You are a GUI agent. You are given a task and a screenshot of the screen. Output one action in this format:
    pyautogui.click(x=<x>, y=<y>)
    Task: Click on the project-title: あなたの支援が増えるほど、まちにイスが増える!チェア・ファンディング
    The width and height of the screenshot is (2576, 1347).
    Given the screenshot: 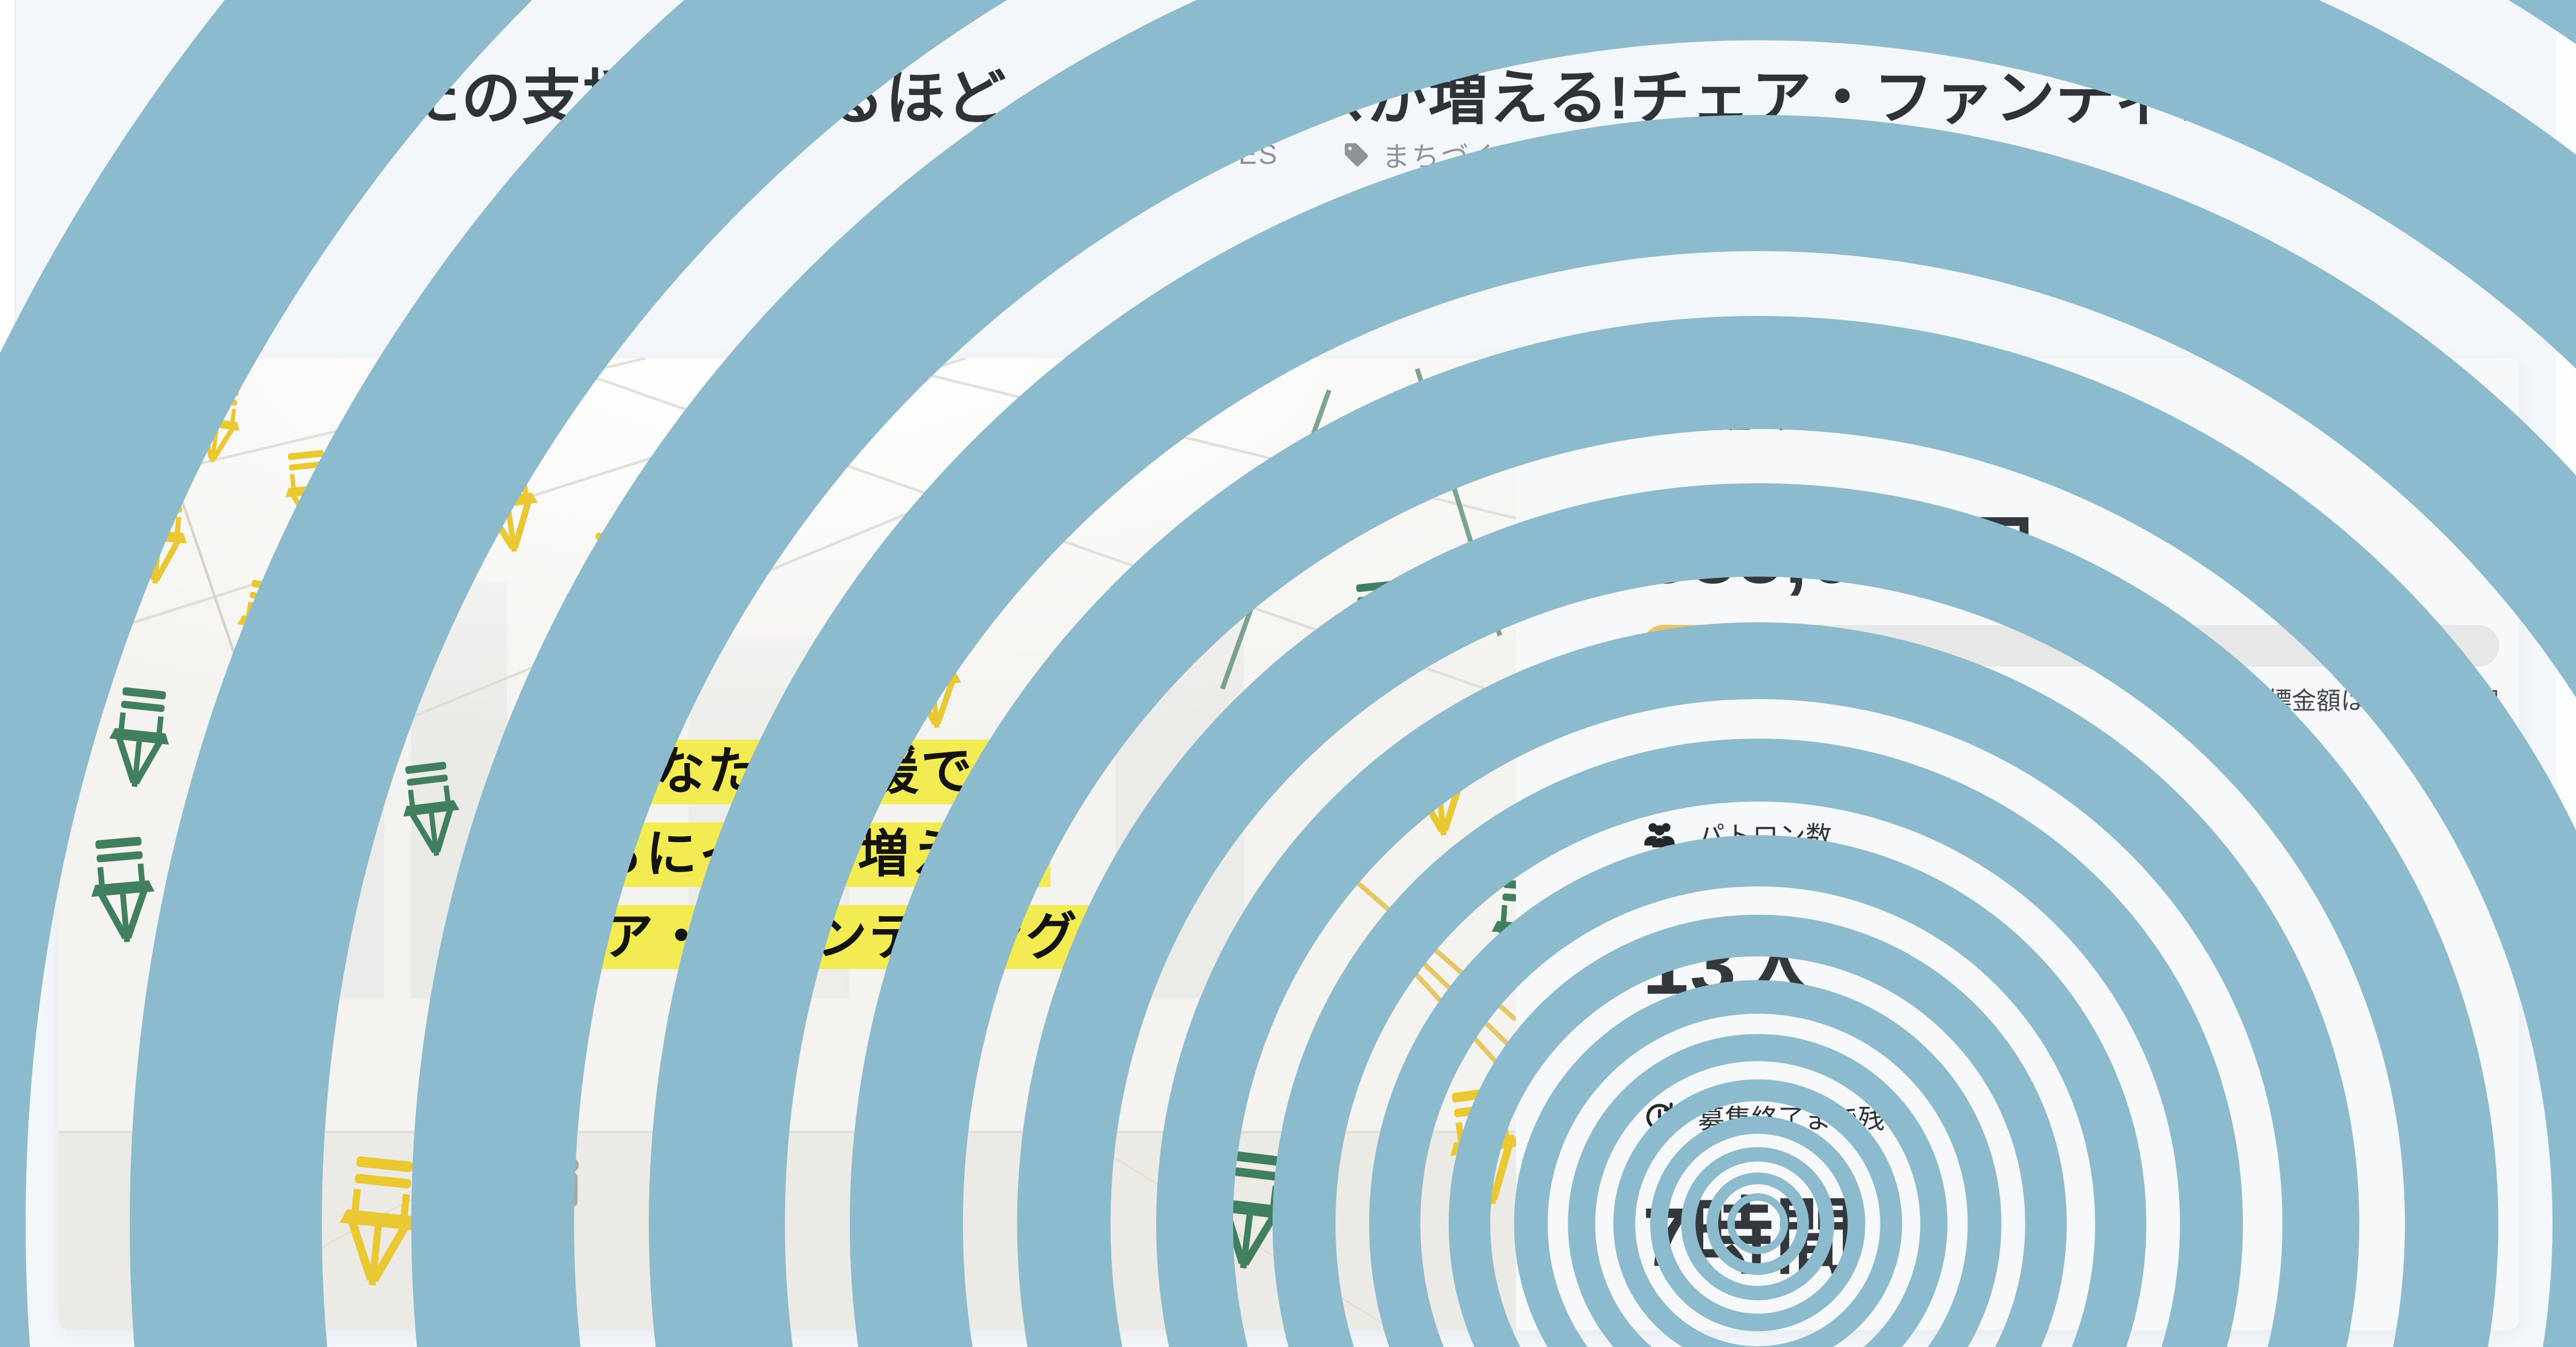 What is the action you would take?
    pyautogui.click(x=1287, y=99)
    